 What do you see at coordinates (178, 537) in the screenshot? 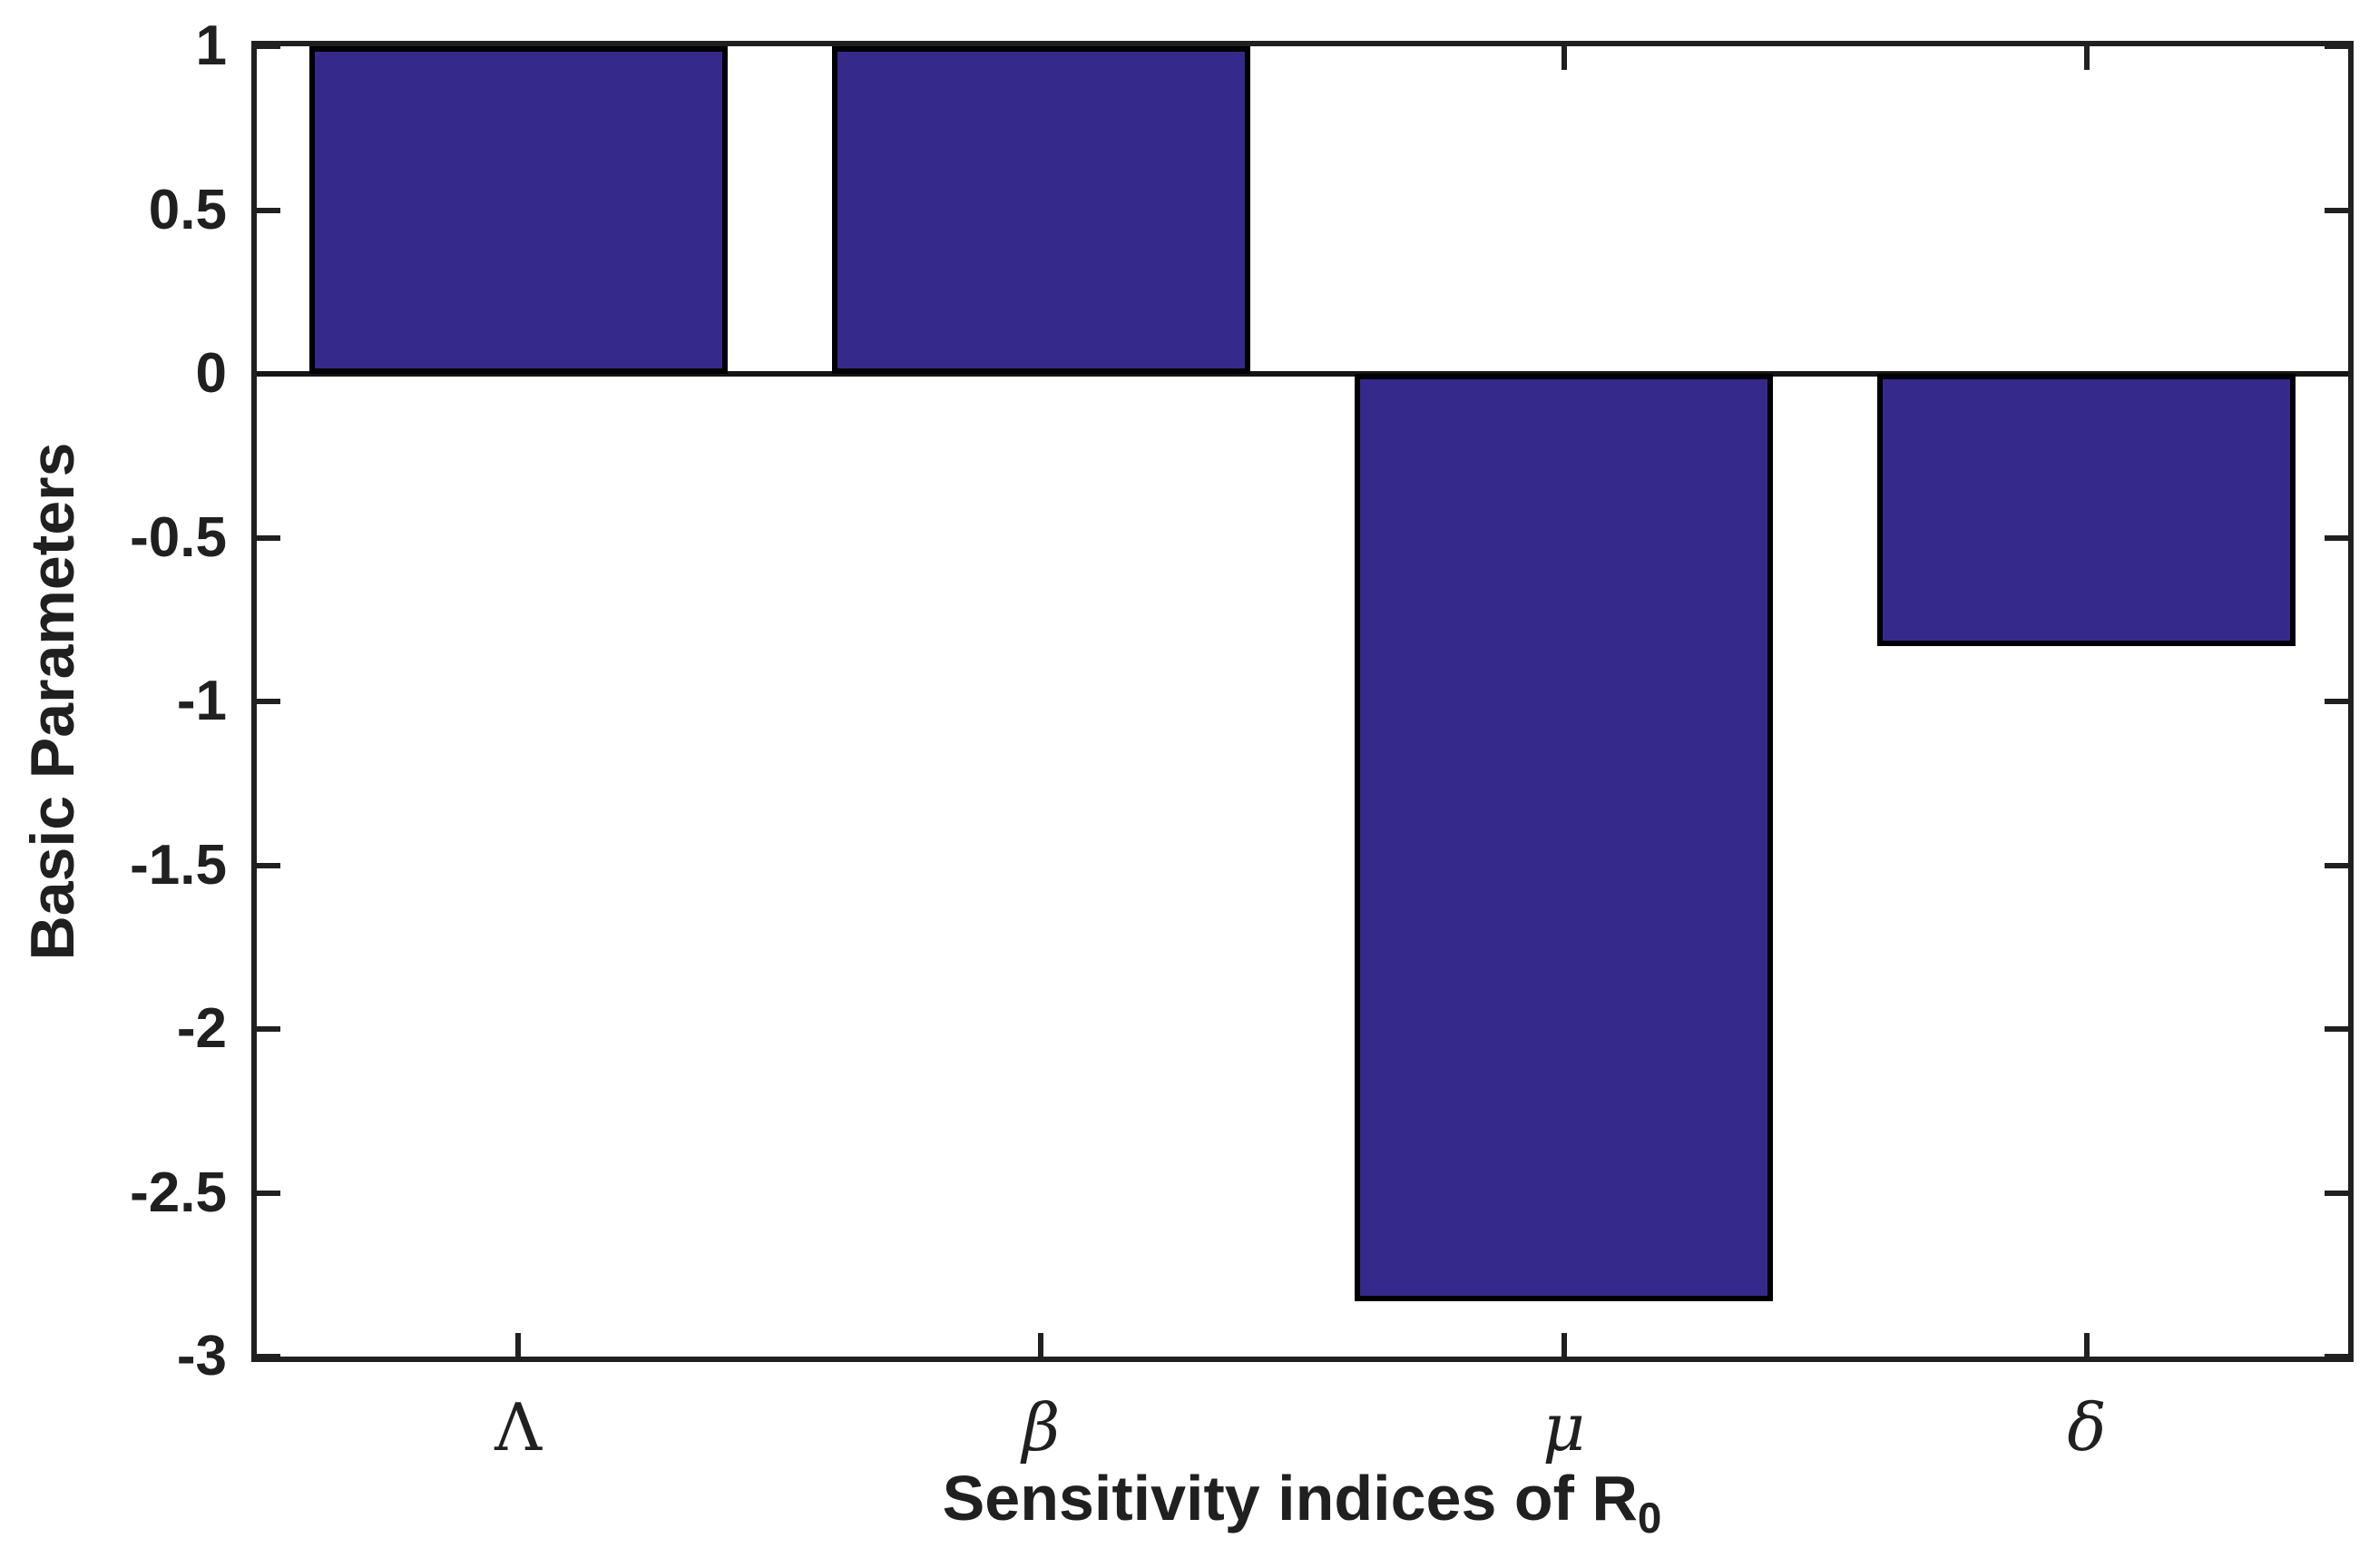
I see `y-tick-label: -0.5` at bounding box center [178, 537].